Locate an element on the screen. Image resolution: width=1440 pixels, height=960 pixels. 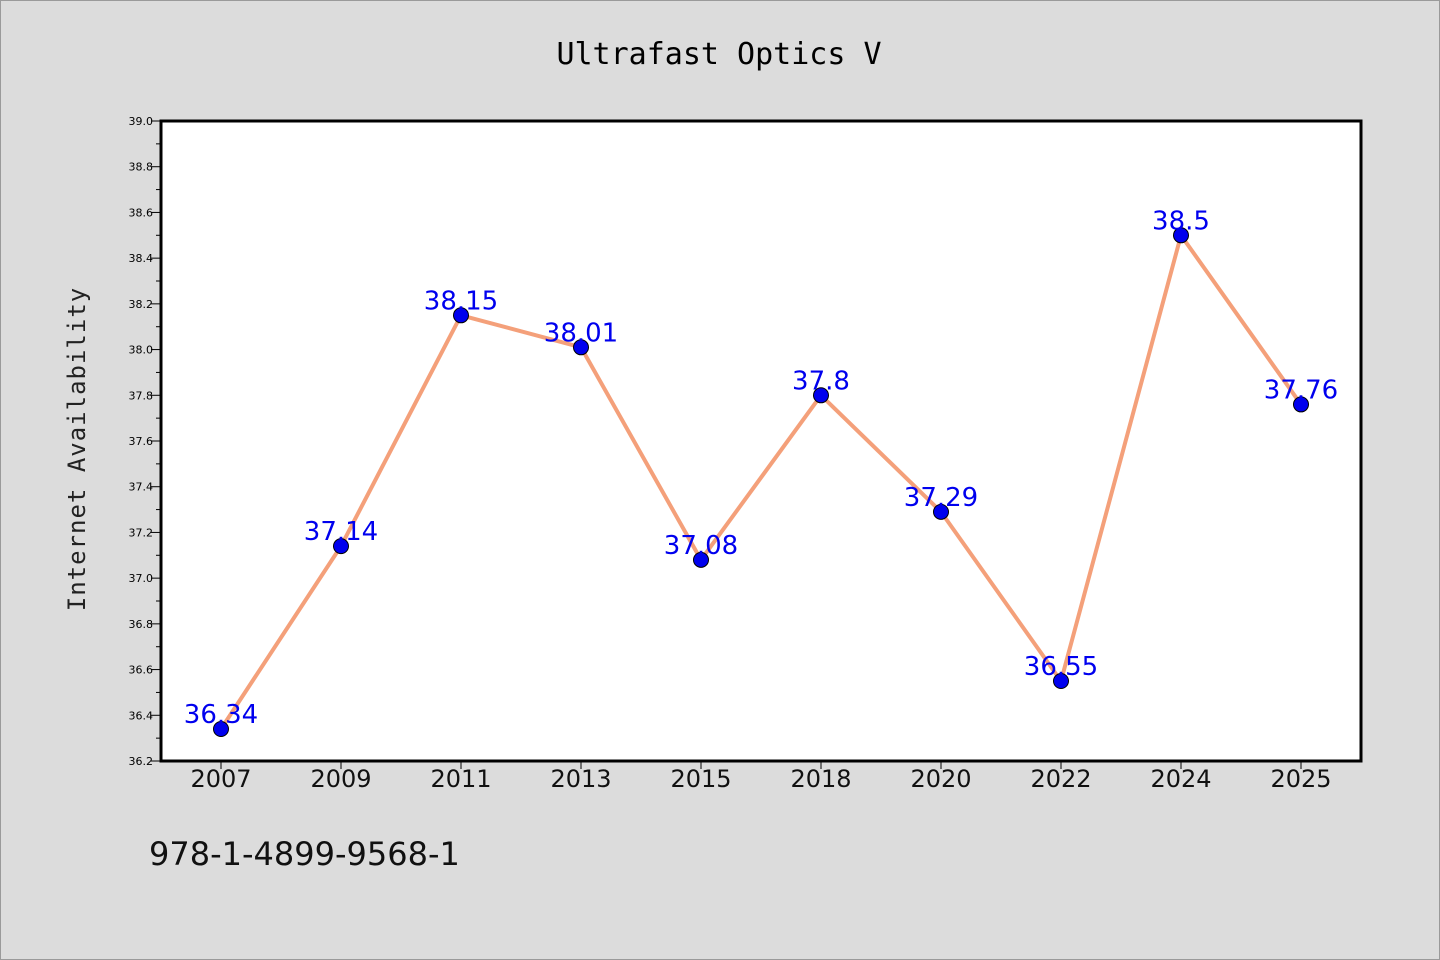
data-label: 38.15 is located at coordinates (461, 301).